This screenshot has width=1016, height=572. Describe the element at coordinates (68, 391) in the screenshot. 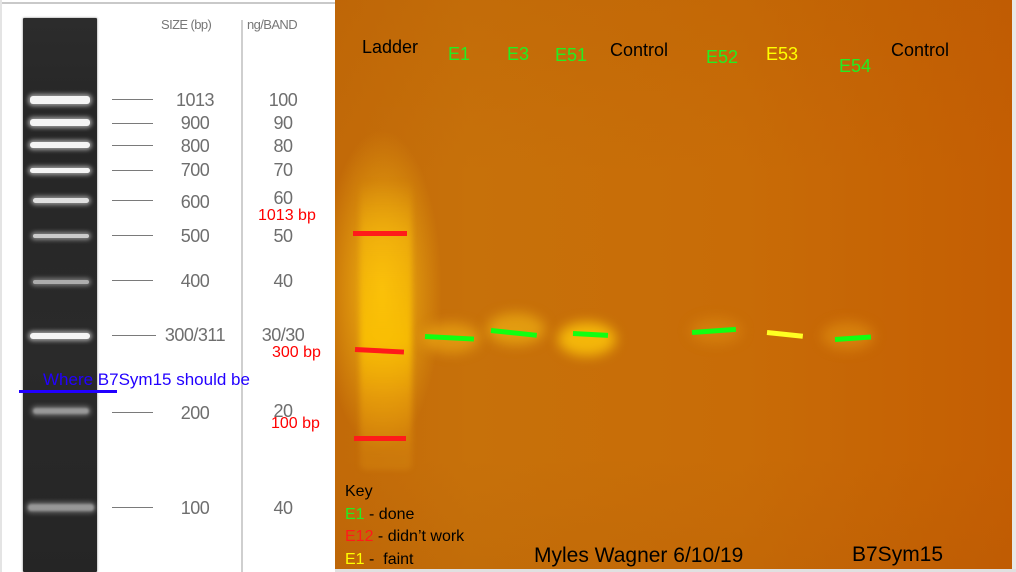

I see `expected-position-line` at that location.